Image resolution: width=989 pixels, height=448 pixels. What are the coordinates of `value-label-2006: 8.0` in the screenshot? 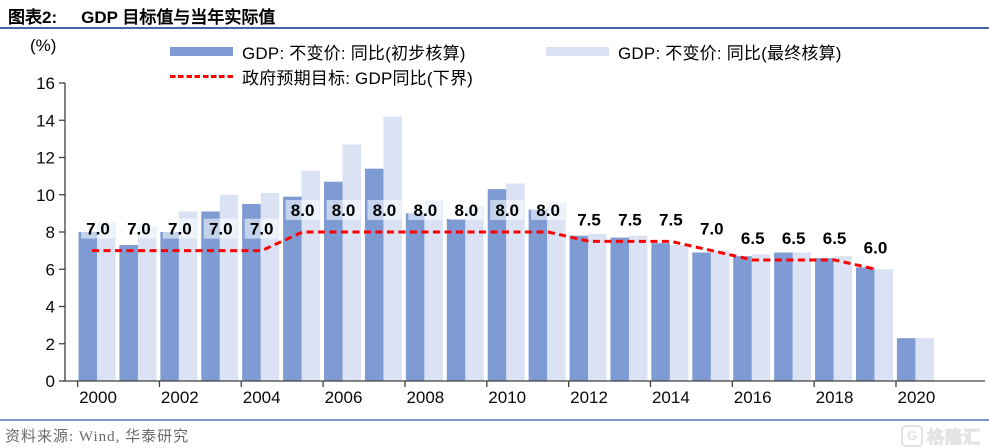 It's located at (344, 210).